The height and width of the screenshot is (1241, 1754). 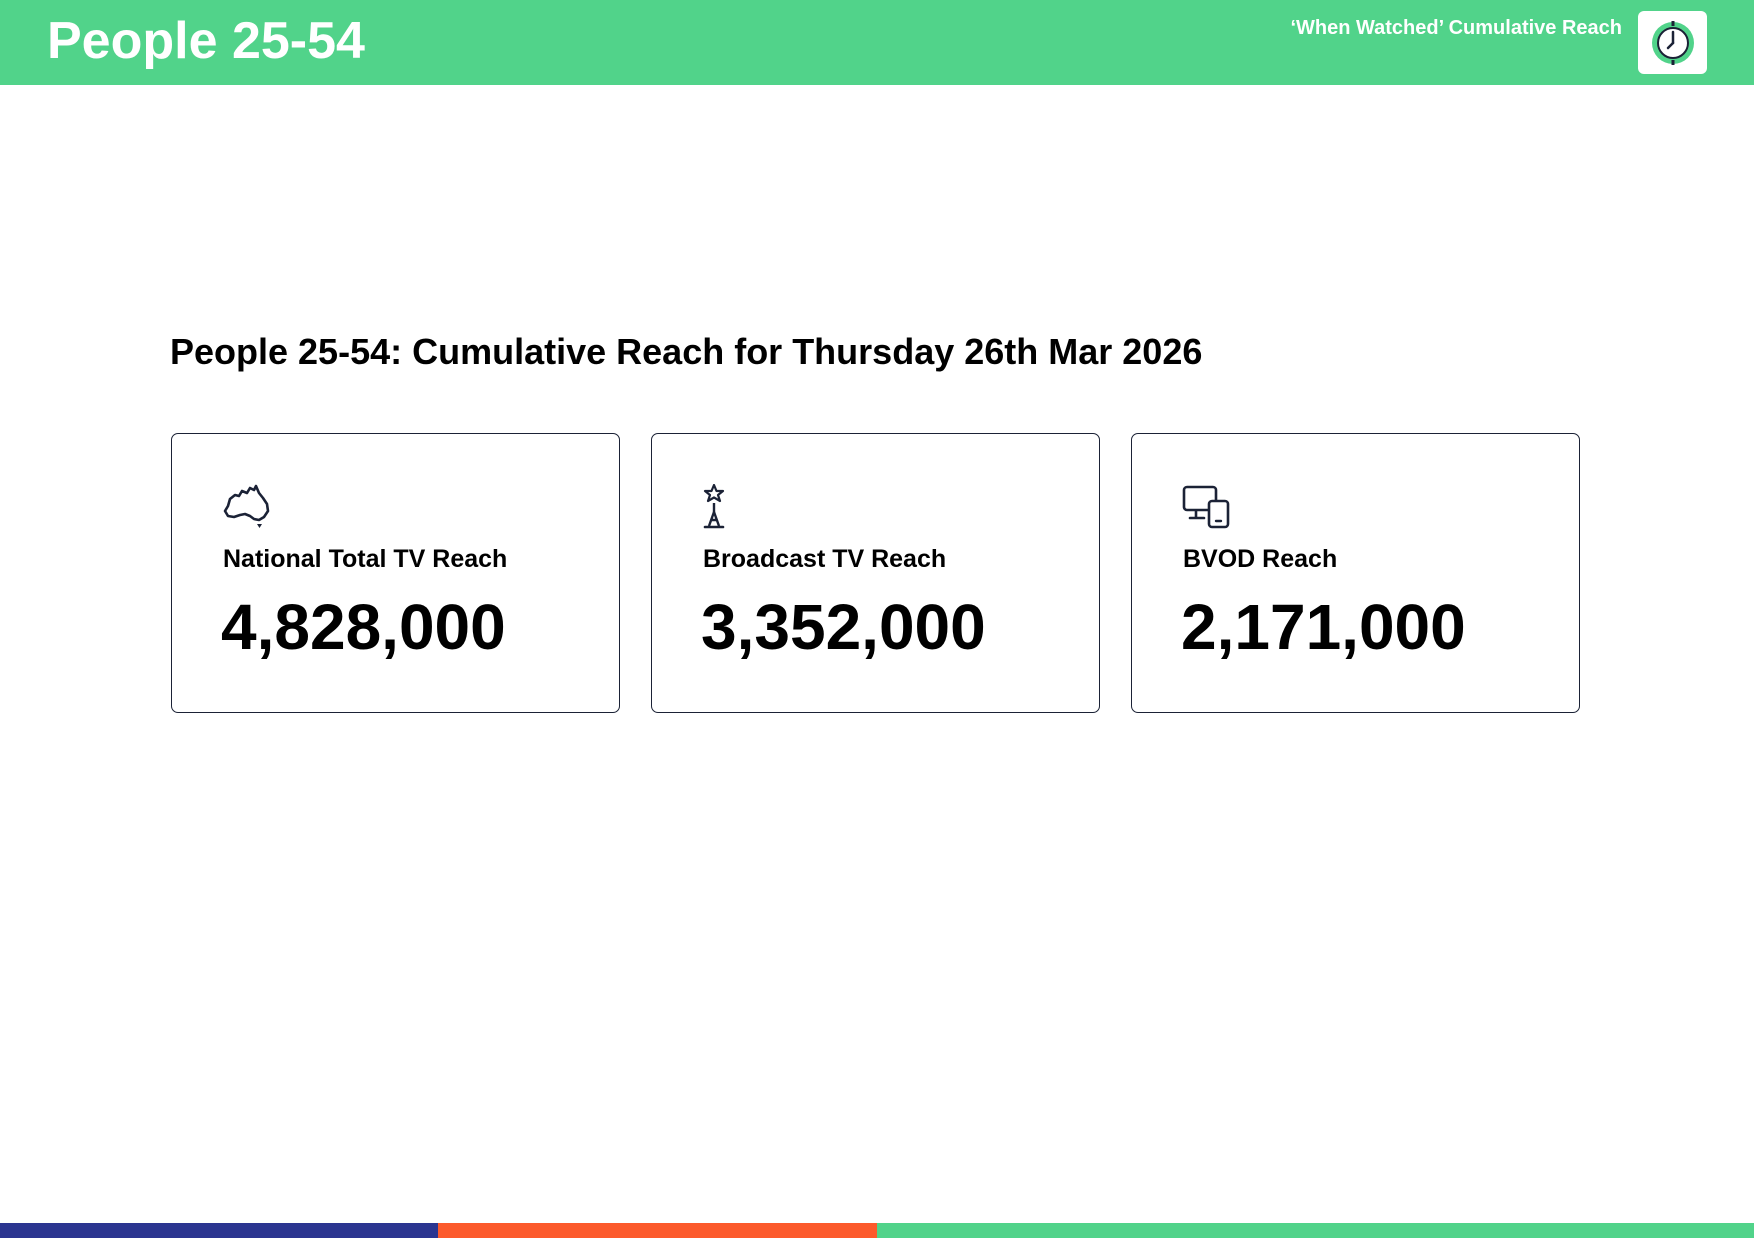 What do you see at coordinates (1315, 1230) in the screenshot?
I see `footer-bar-segment-green` at bounding box center [1315, 1230].